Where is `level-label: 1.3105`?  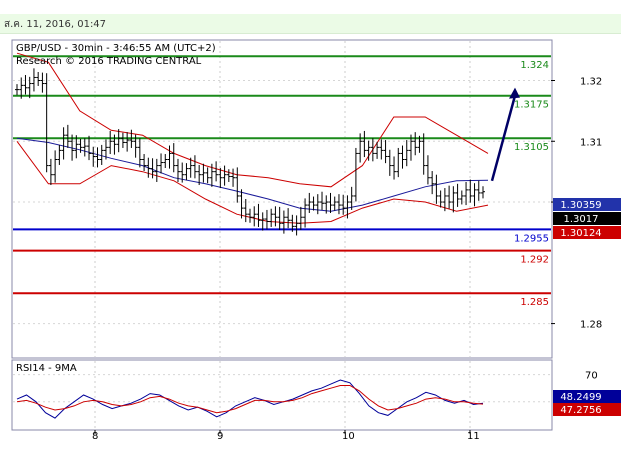 level-label: 1.3105 is located at coordinates (531, 147).